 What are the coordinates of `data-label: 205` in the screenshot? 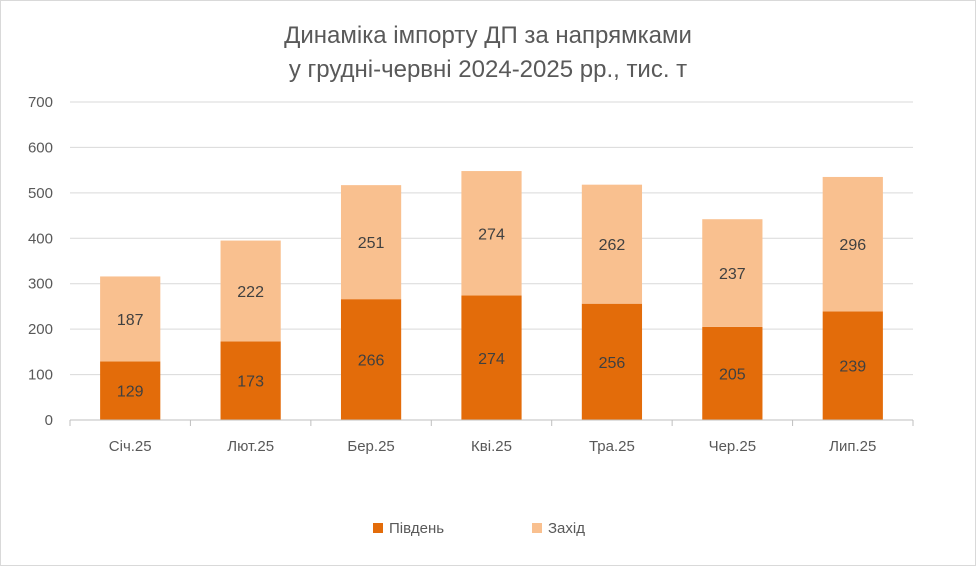 It's located at (732, 374).